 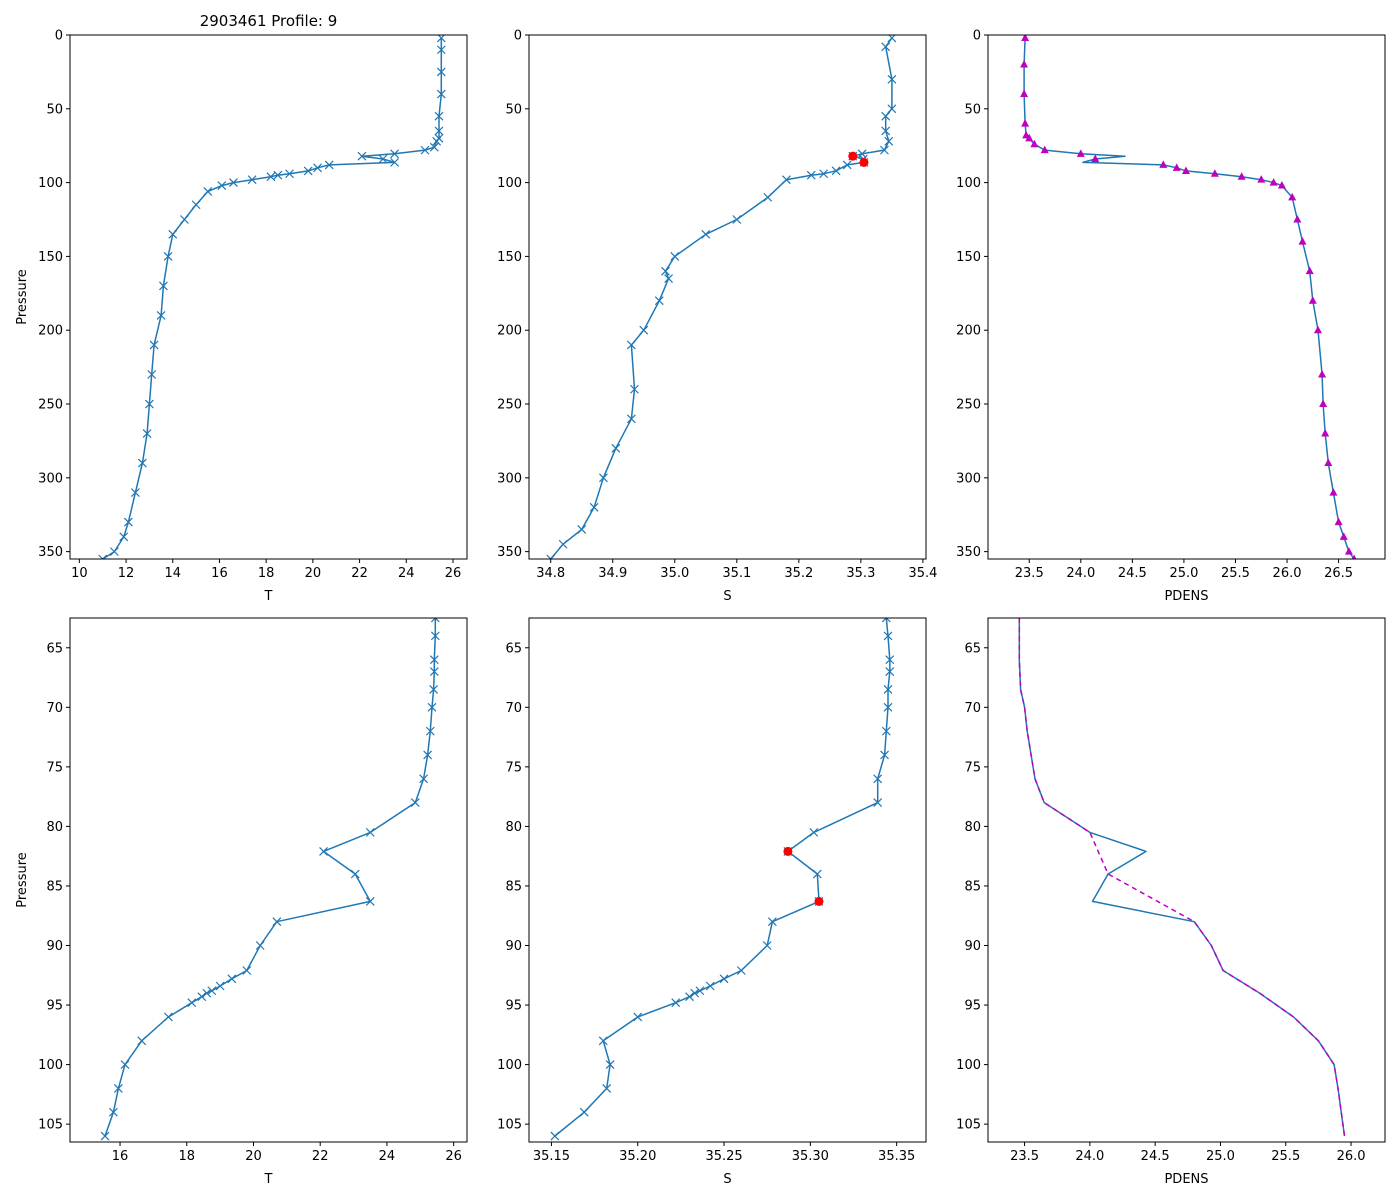 What do you see at coordinates (513, 648) in the screenshot?
I see `y-tick-label: 65` at bounding box center [513, 648].